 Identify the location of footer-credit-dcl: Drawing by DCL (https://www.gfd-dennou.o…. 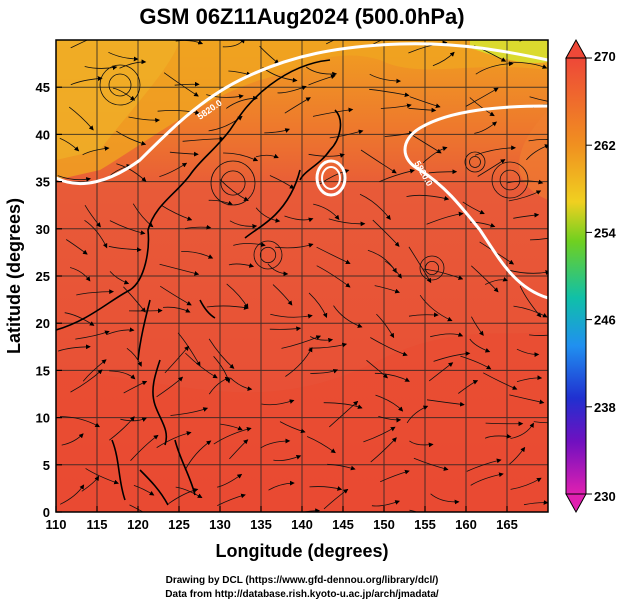
(302, 580).